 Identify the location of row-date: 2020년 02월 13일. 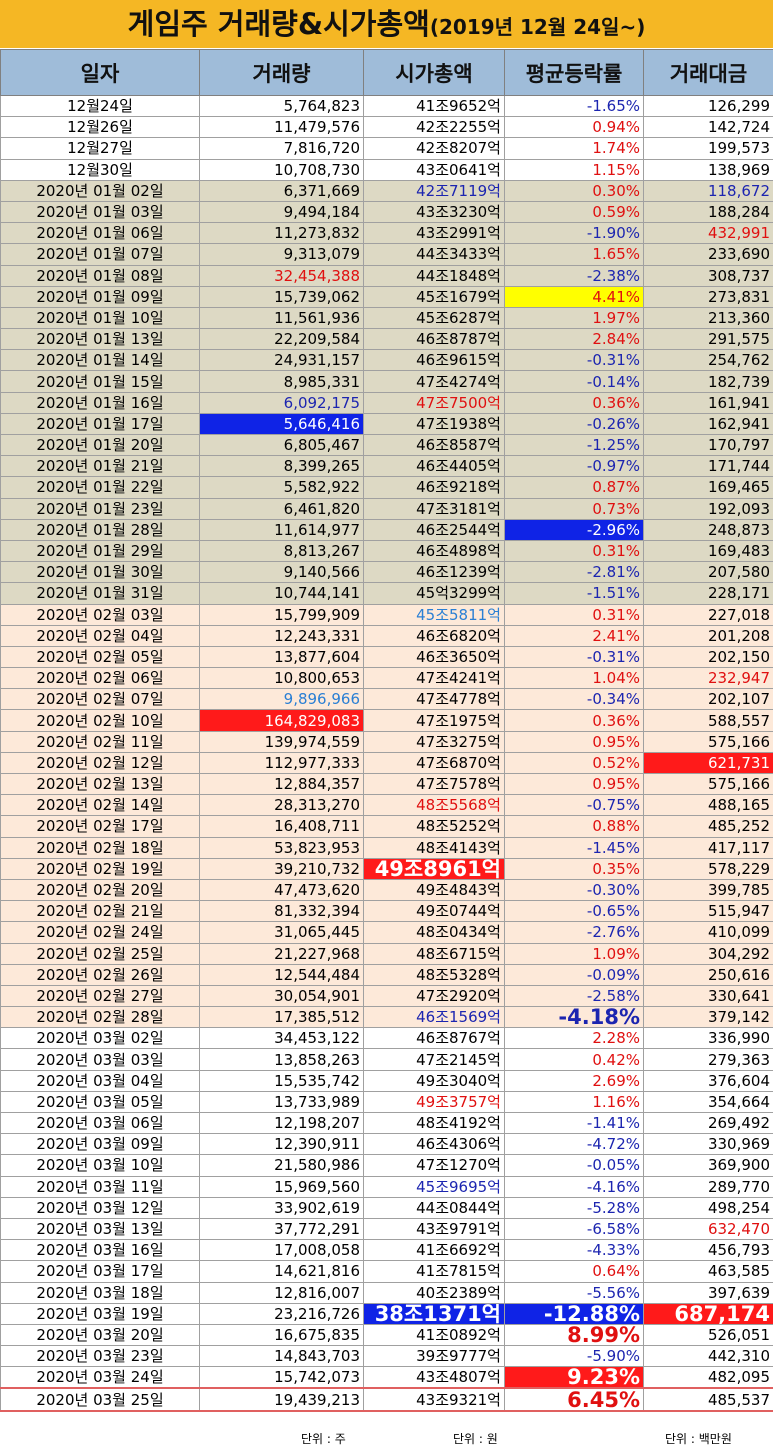
(100, 784).